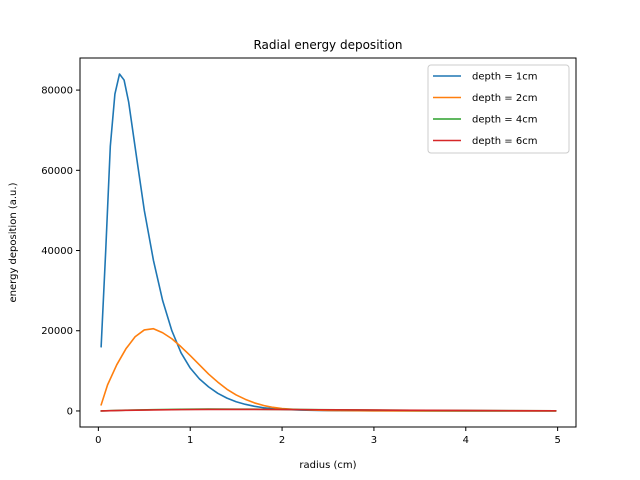 The width and height of the screenshot is (640, 480). Describe the element at coordinates (57, 331) in the screenshot. I see `y-tick-label: 20000` at that location.